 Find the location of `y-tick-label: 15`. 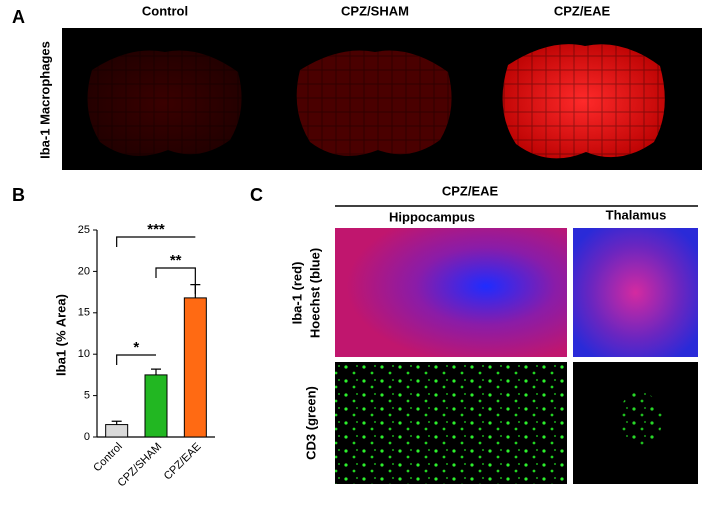

y-tick-label: 15 is located at coordinates (84, 313).